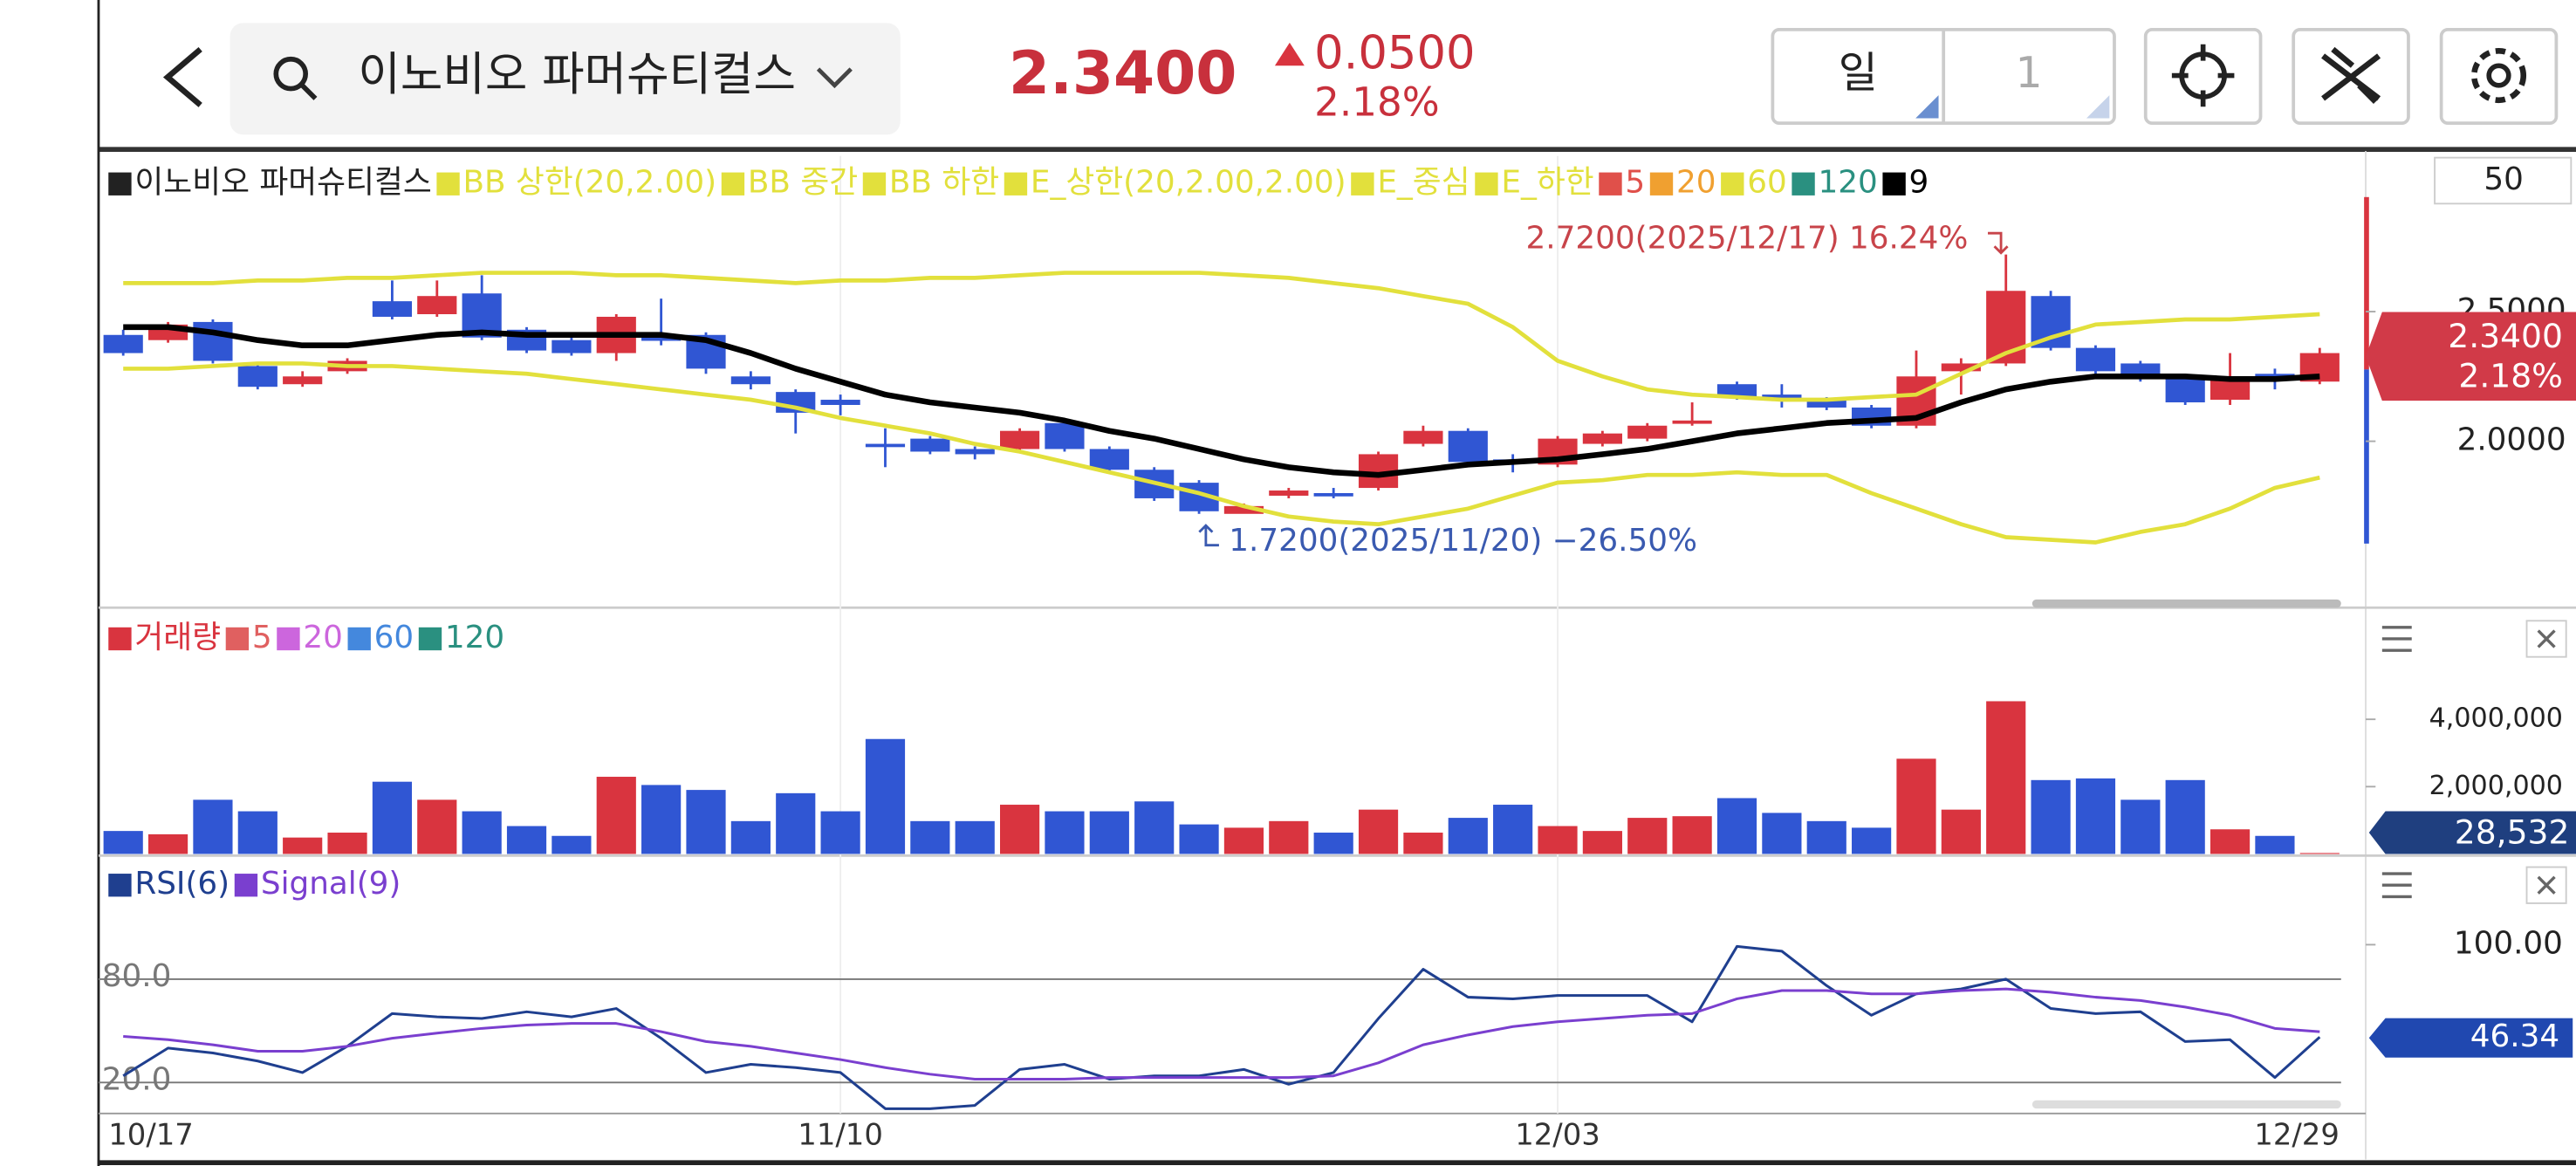 This screenshot has height=1166, width=2576. Describe the element at coordinates (2098, 107) in the screenshot. I see `interval-corner` at that location.